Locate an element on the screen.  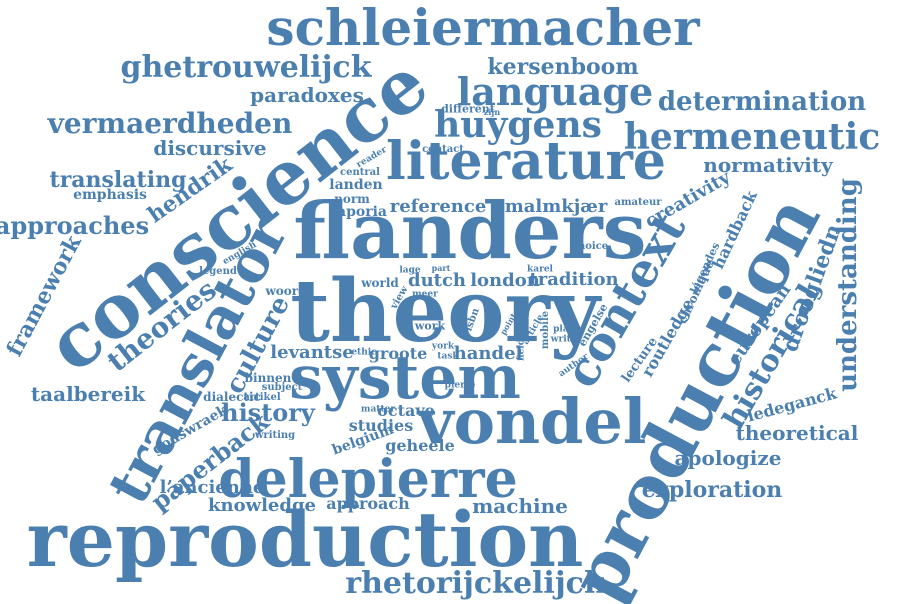
word-exploration: exploration is located at coordinates (712, 490).